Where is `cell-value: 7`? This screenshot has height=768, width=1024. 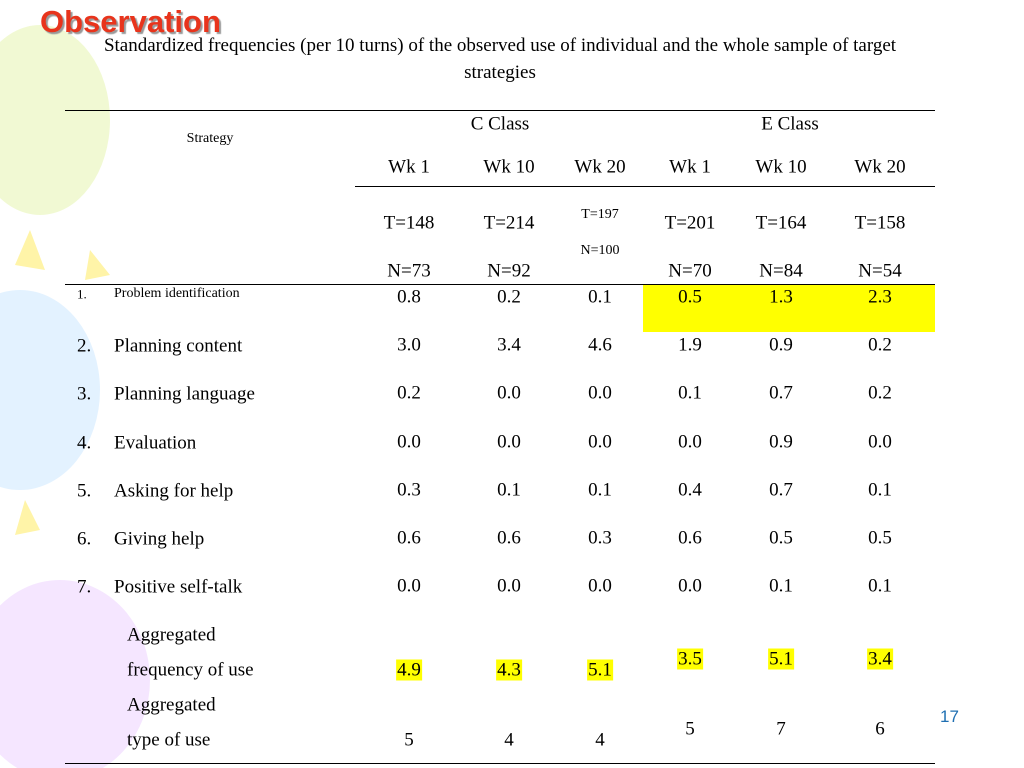
cell-value: 7 is located at coordinates (781, 729).